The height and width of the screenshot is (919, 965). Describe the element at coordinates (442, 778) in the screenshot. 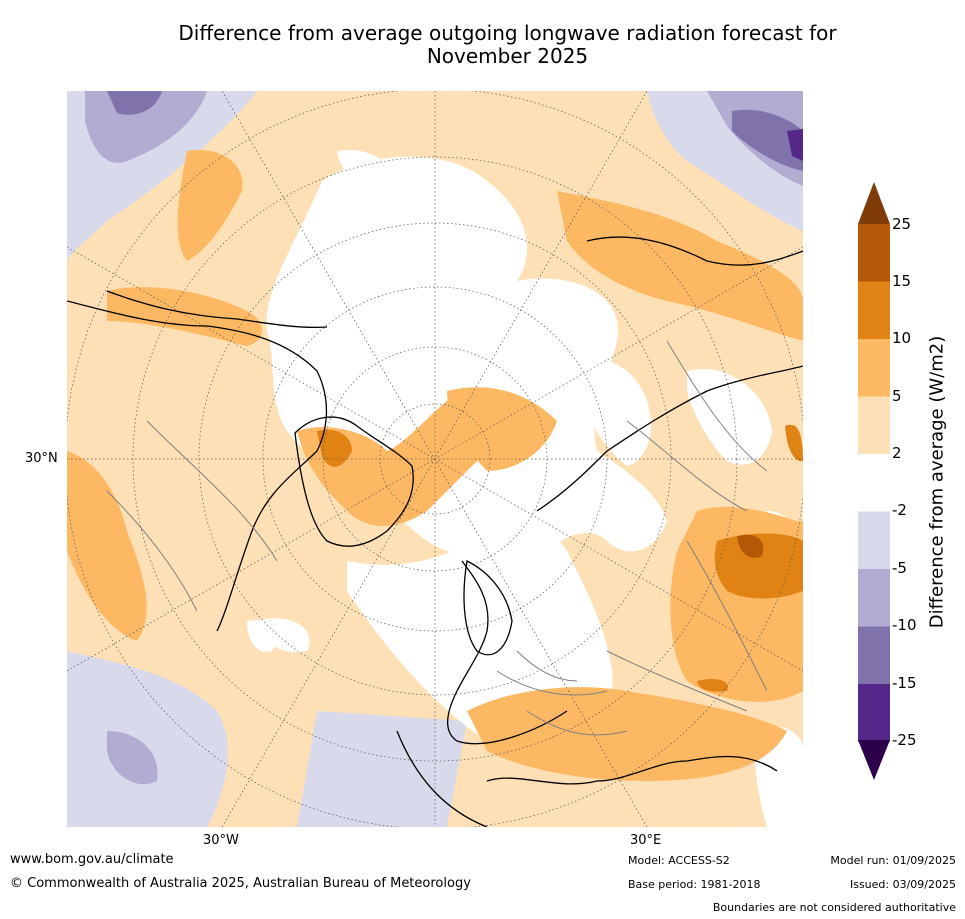

I see `coastline-africa` at that location.